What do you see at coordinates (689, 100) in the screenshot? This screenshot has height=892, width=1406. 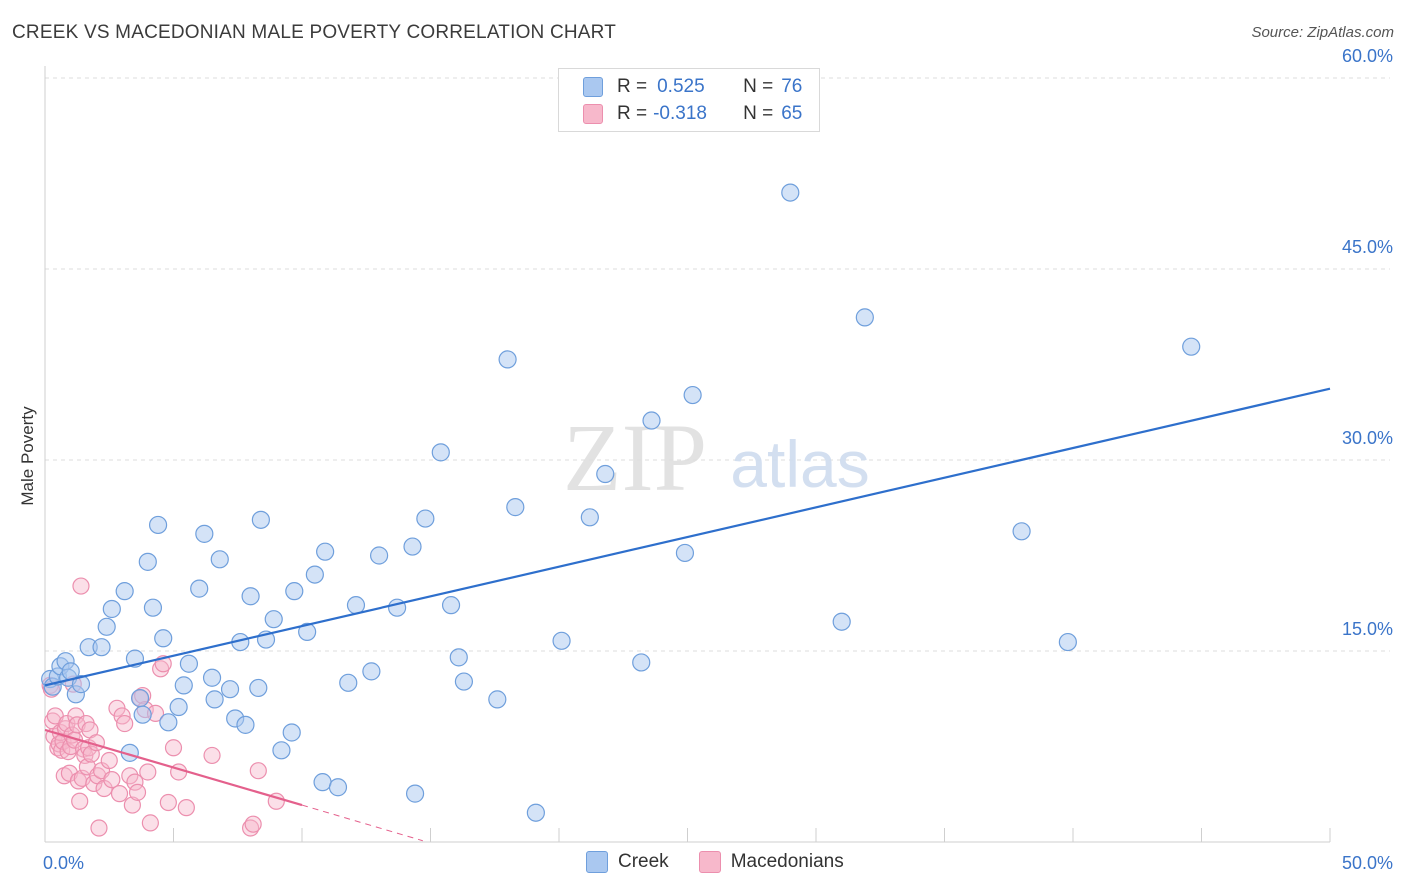 I see `correlation-legend: R = 0.525 N = 76 R = -0.318 N = 65` at bounding box center [689, 100].